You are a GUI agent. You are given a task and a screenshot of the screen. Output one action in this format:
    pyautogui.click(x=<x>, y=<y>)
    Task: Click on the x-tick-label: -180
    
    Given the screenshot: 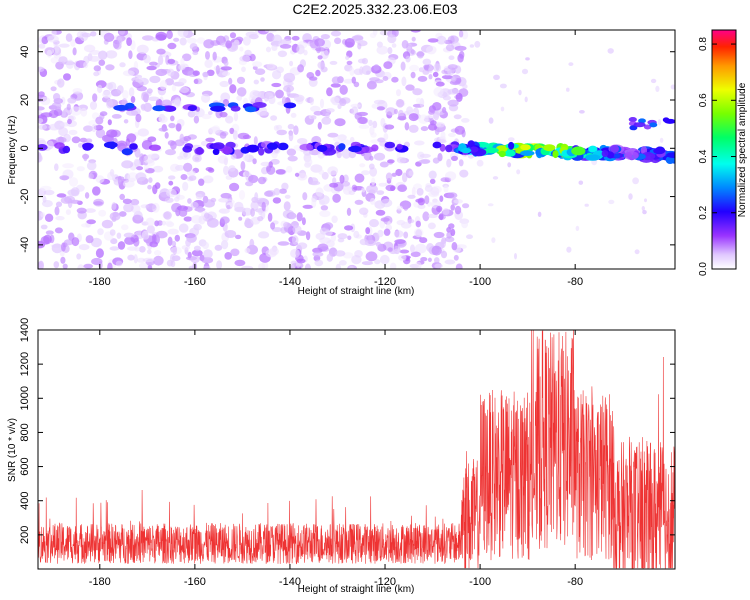 What is the action you would take?
    pyautogui.click(x=100, y=582)
    